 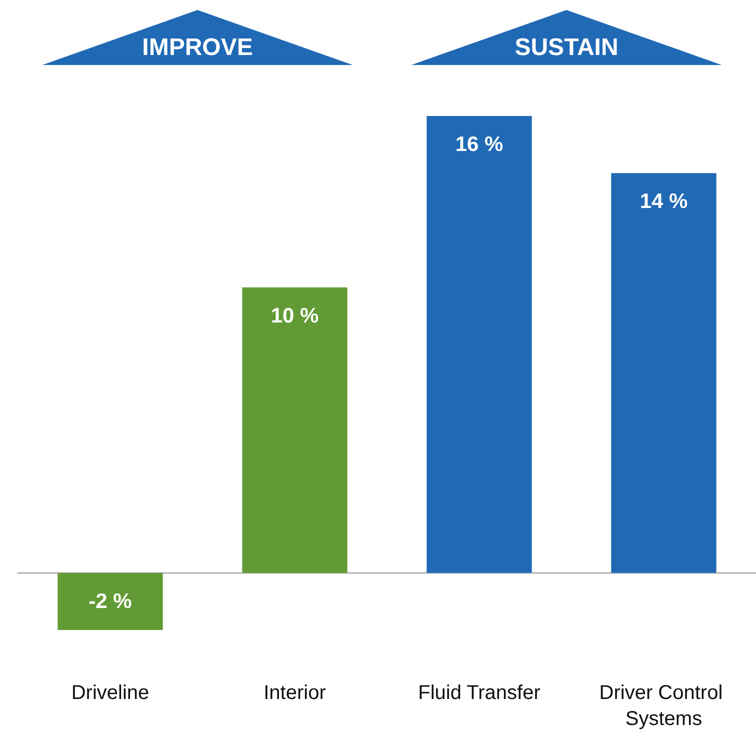 I want to click on x-tick-label: Driver Control Systems, so click(x=663, y=706).